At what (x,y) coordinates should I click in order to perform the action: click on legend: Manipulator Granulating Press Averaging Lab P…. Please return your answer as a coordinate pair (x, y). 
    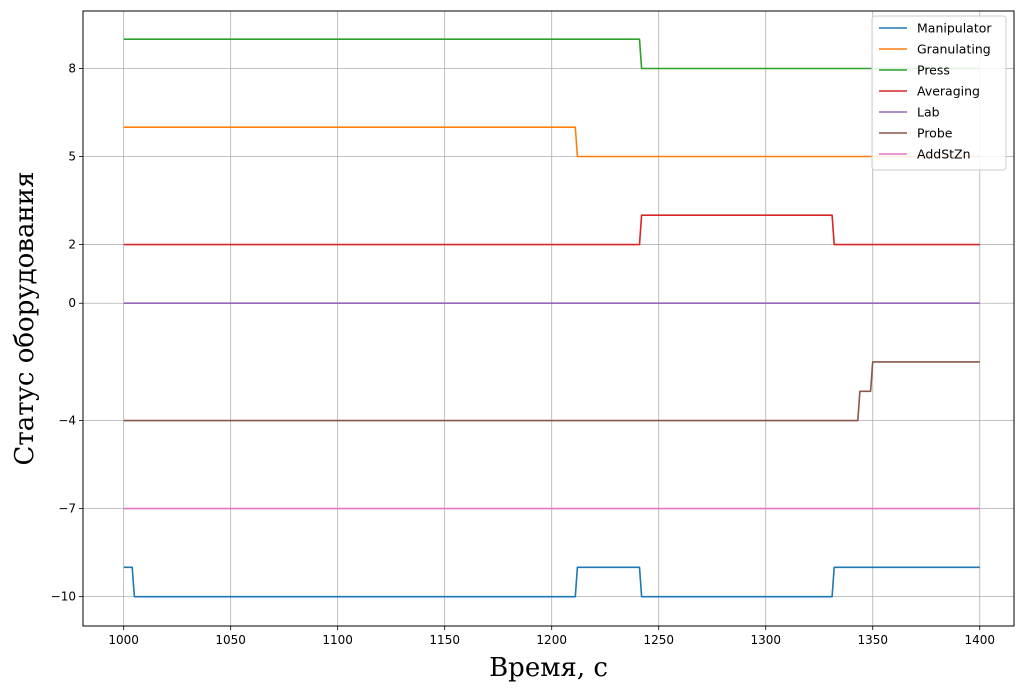
    Looking at the image, I should click on (939, 93).